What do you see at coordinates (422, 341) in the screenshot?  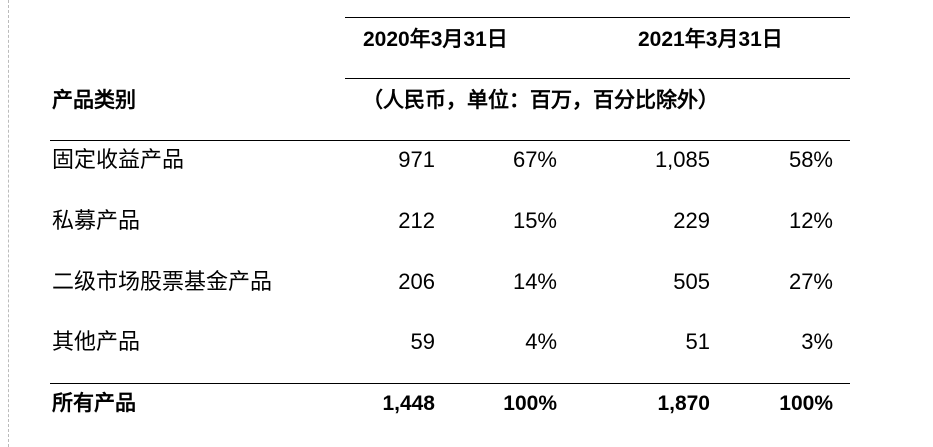 I see `cell: 59` at bounding box center [422, 341].